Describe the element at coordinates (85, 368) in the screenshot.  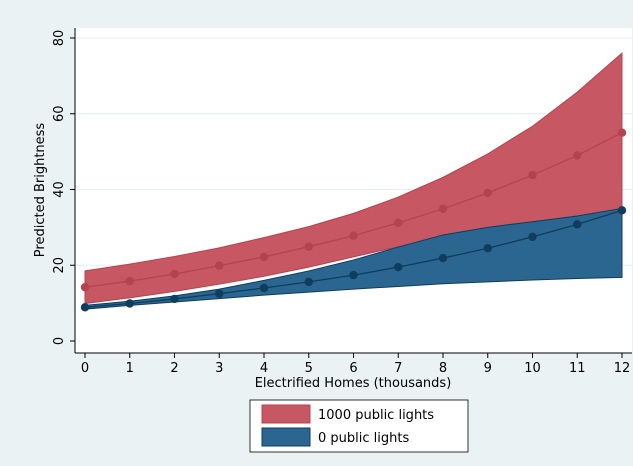
I see `x-tick-label: 0` at that location.